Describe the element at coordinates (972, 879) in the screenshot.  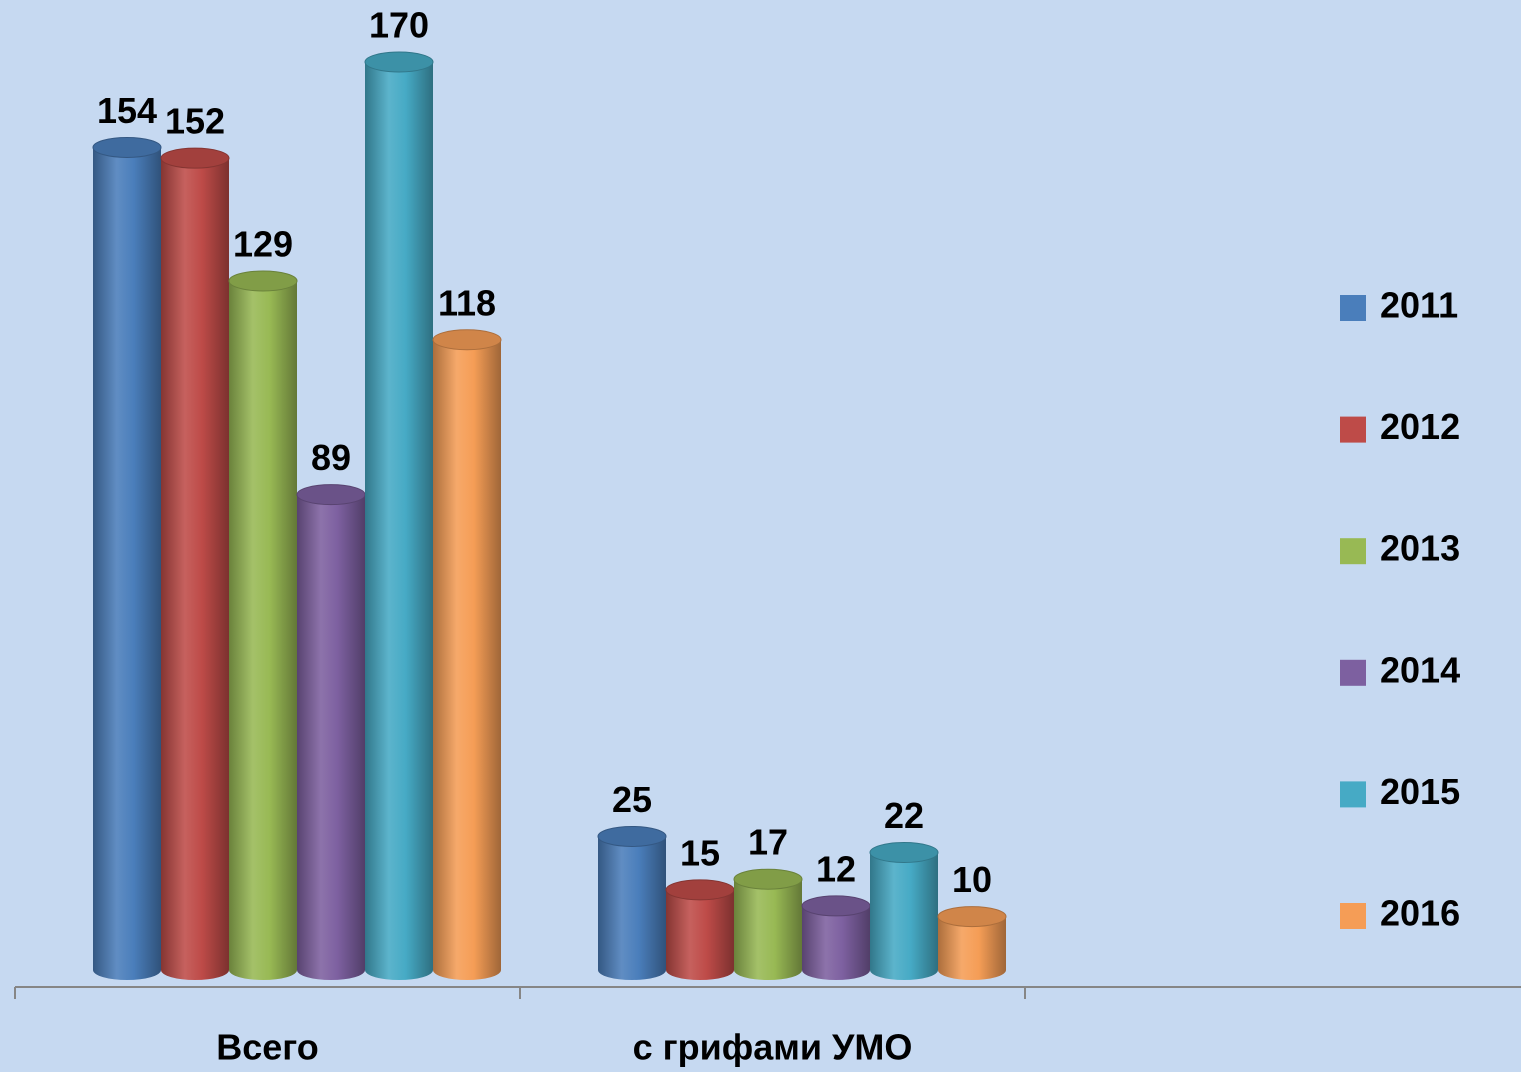
I see `data-label: 10` at that location.